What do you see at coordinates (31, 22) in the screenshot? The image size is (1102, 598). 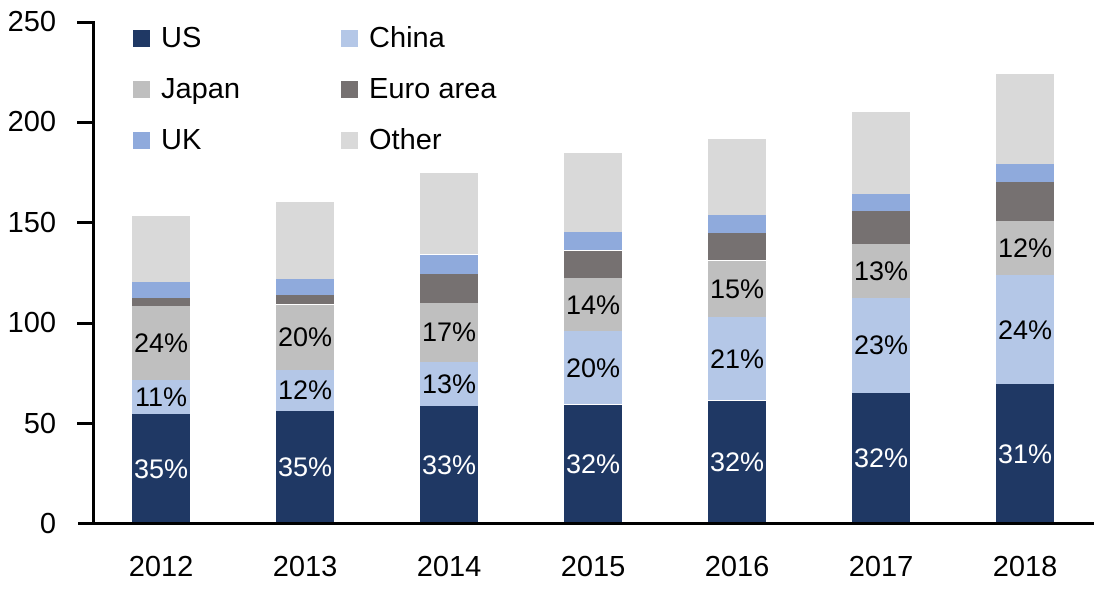 I see `y-axis-label-250: 250` at bounding box center [31, 22].